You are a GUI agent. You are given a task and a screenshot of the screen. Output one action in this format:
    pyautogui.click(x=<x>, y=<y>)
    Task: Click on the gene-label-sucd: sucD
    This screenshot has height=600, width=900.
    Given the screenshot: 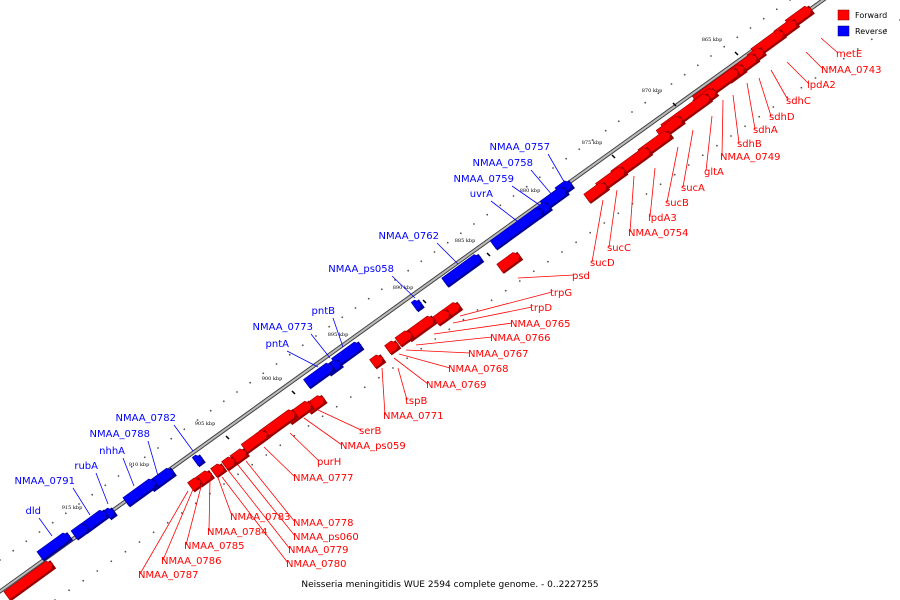 What is the action you would take?
    pyautogui.click(x=602, y=263)
    